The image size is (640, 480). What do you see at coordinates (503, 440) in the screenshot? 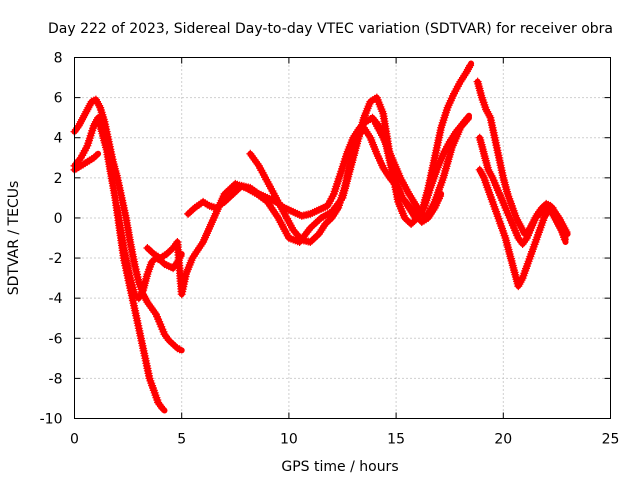
I see `x-tick-label: 20` at bounding box center [503, 440].